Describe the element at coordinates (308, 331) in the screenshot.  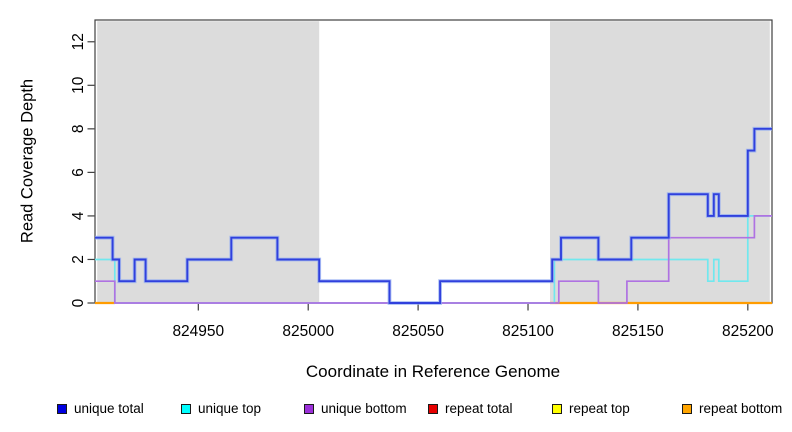
I see `x-tick-label: 825000` at that location.